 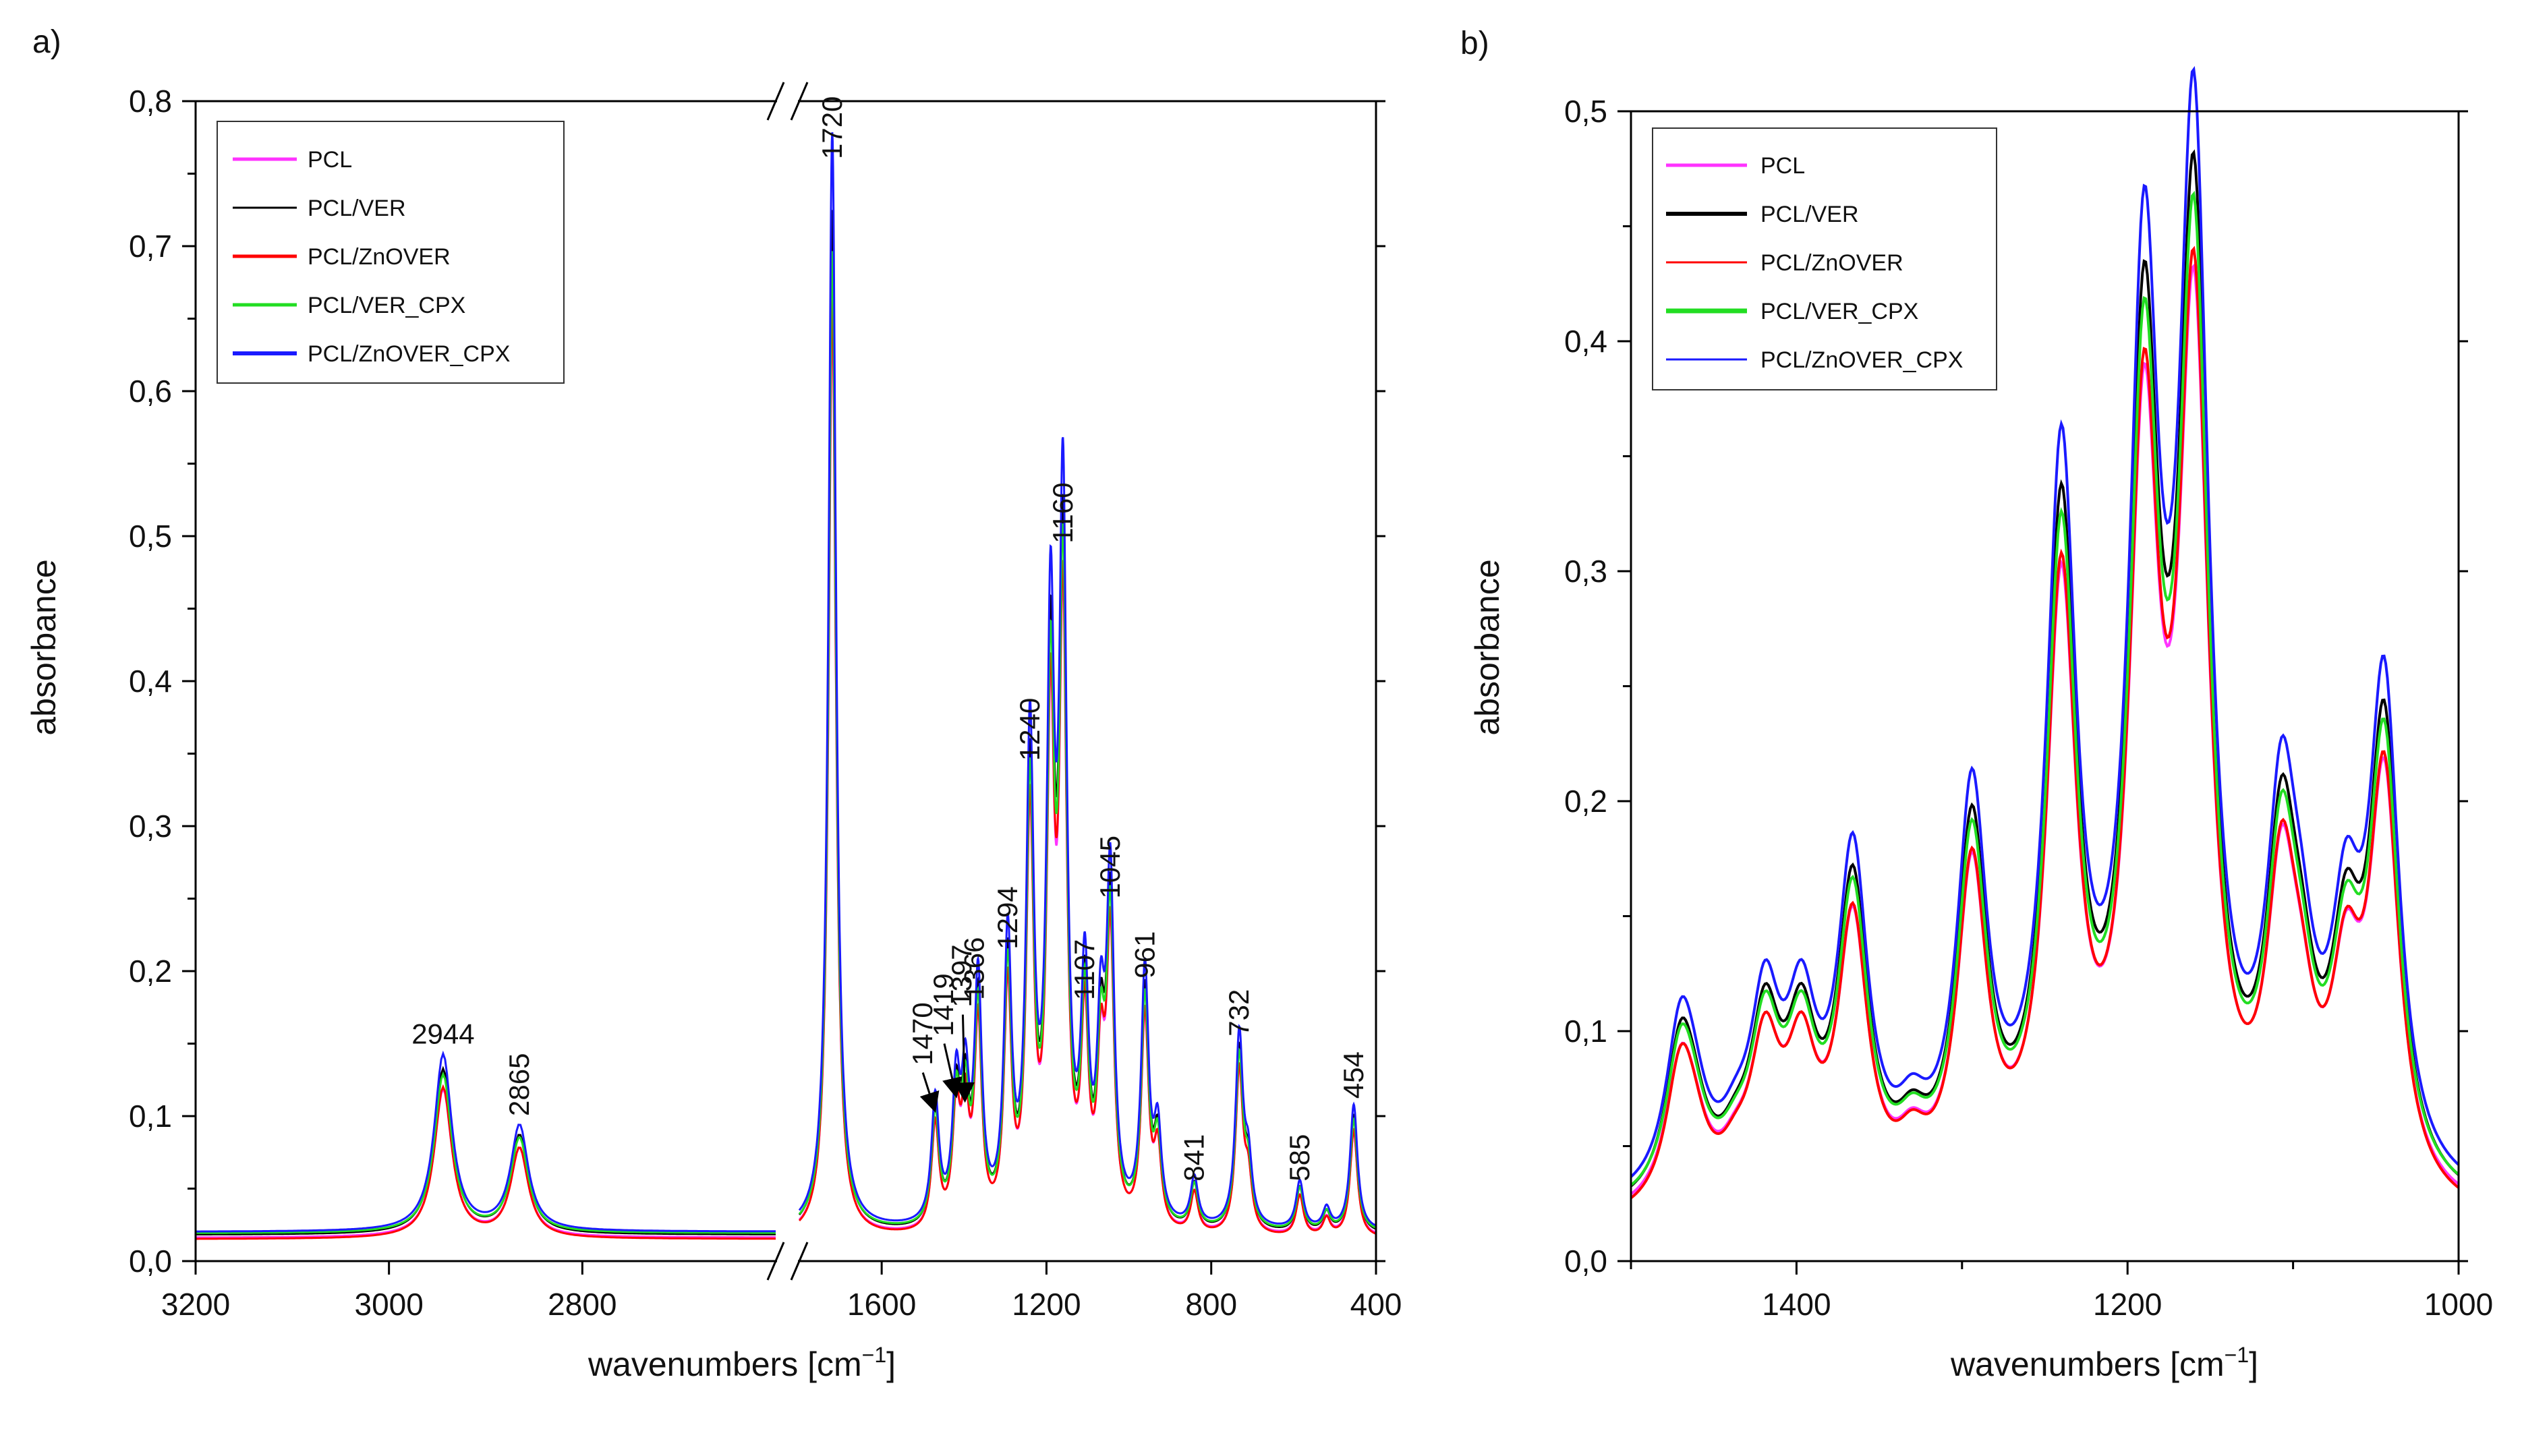 I want to click on panel-b-y-tick-label: 0,3, so click(x=1585, y=571).